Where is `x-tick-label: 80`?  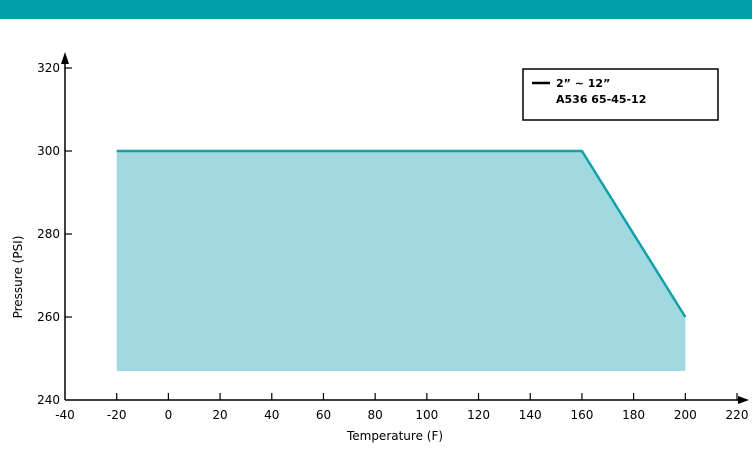
x-tick-label: 80 is located at coordinates (375, 415).